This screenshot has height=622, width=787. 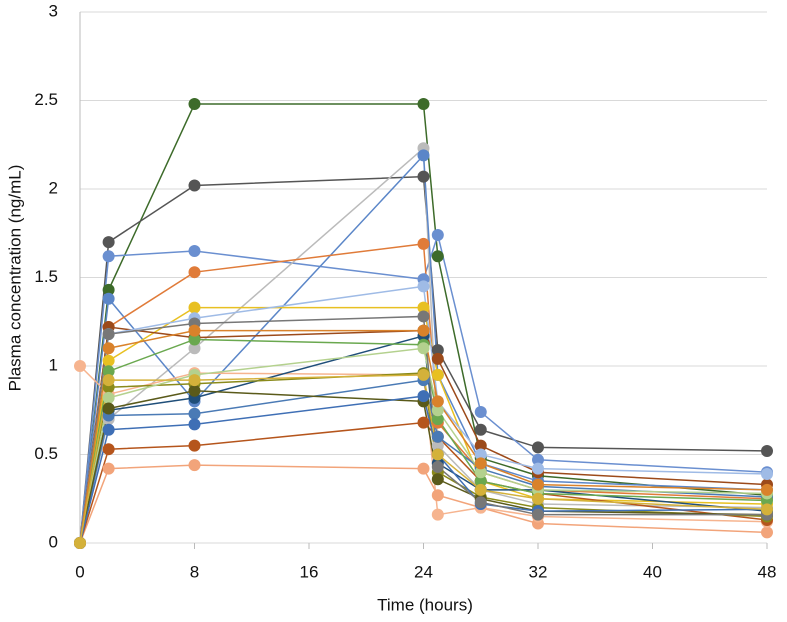 What do you see at coordinates (53, 10) in the screenshot?
I see `y-tick-label: 3` at bounding box center [53, 10].